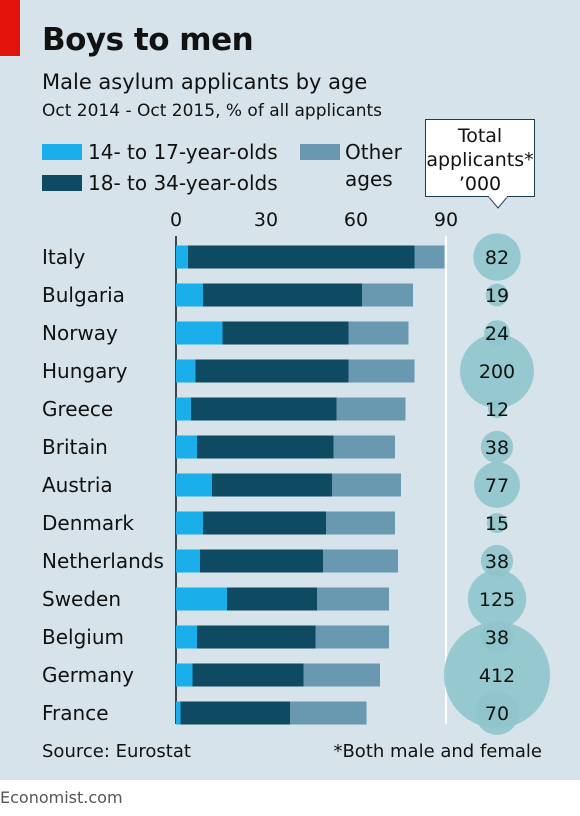 This screenshot has width=580, height=816. I want to click on x-tick-label: 0, so click(176, 220).